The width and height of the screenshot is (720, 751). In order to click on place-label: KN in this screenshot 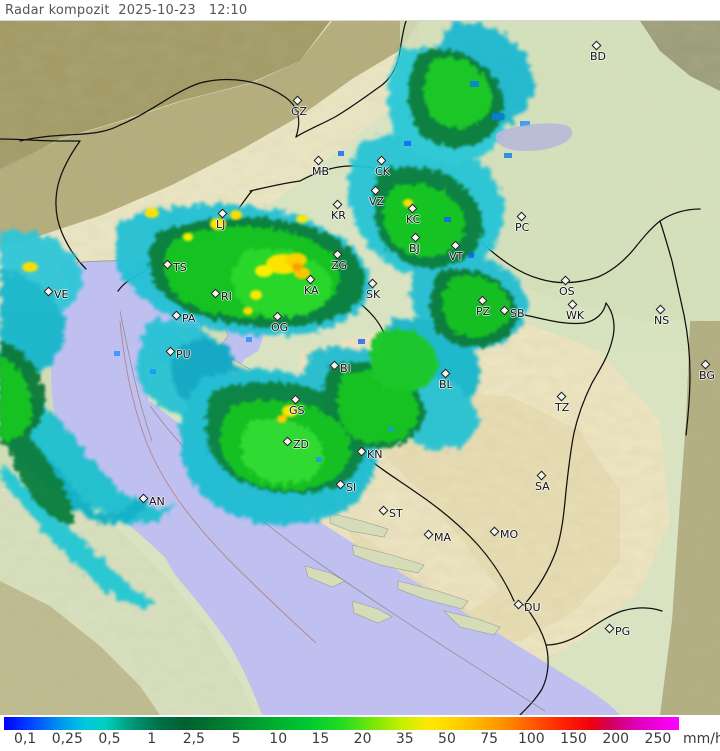, I will do `click(375, 454)`.